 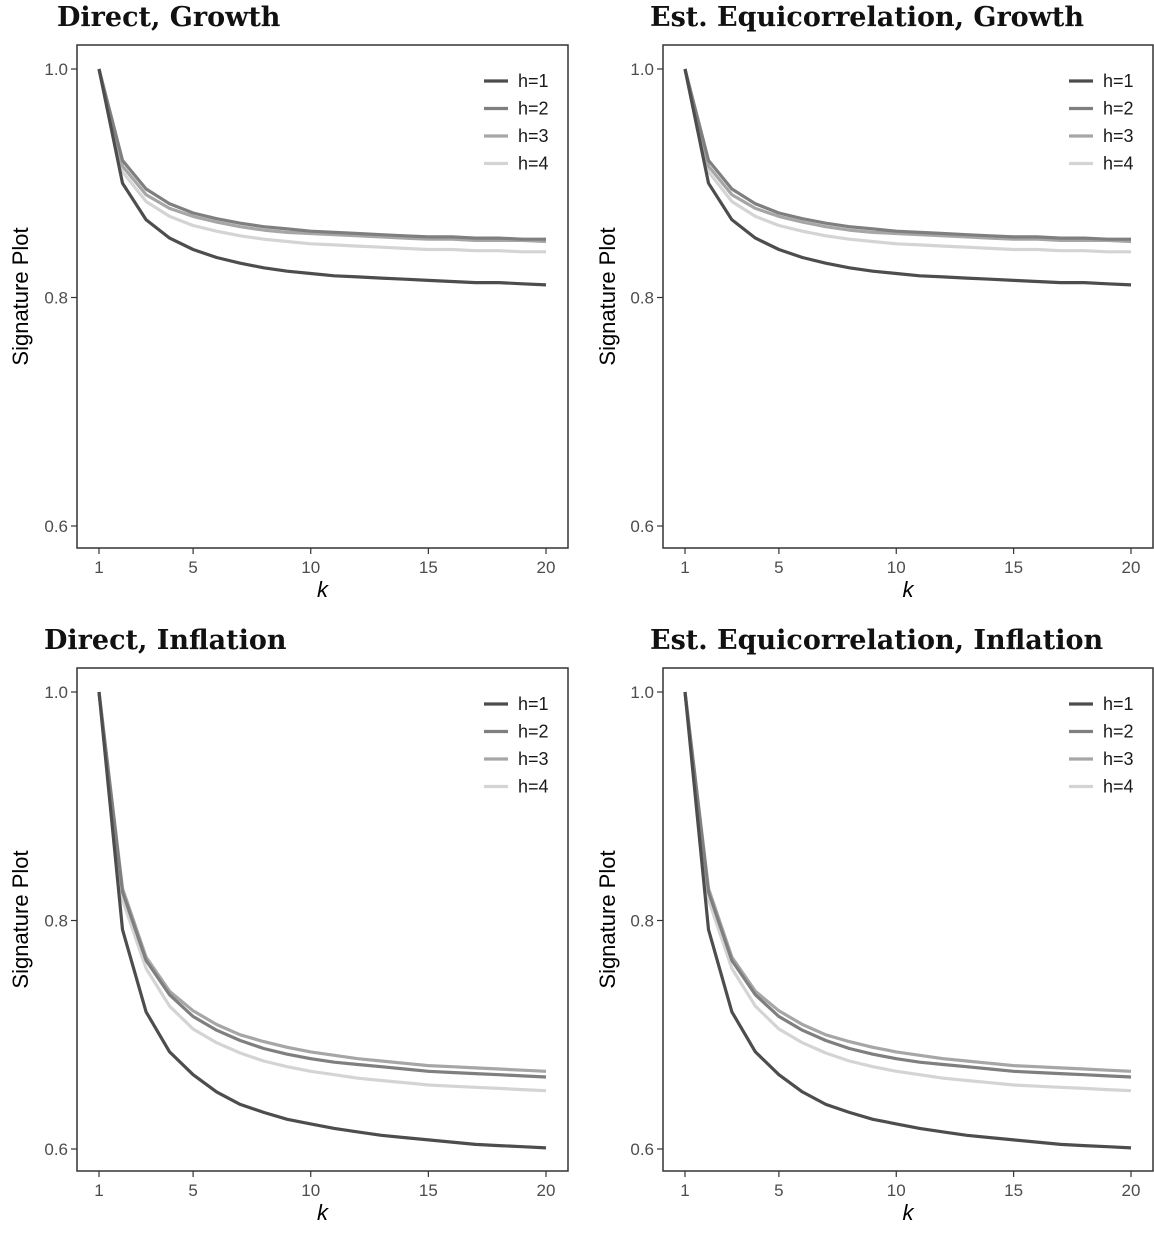 I want to click on panel-title: Est. Equicorrelation, Inflation, so click(x=877, y=640).